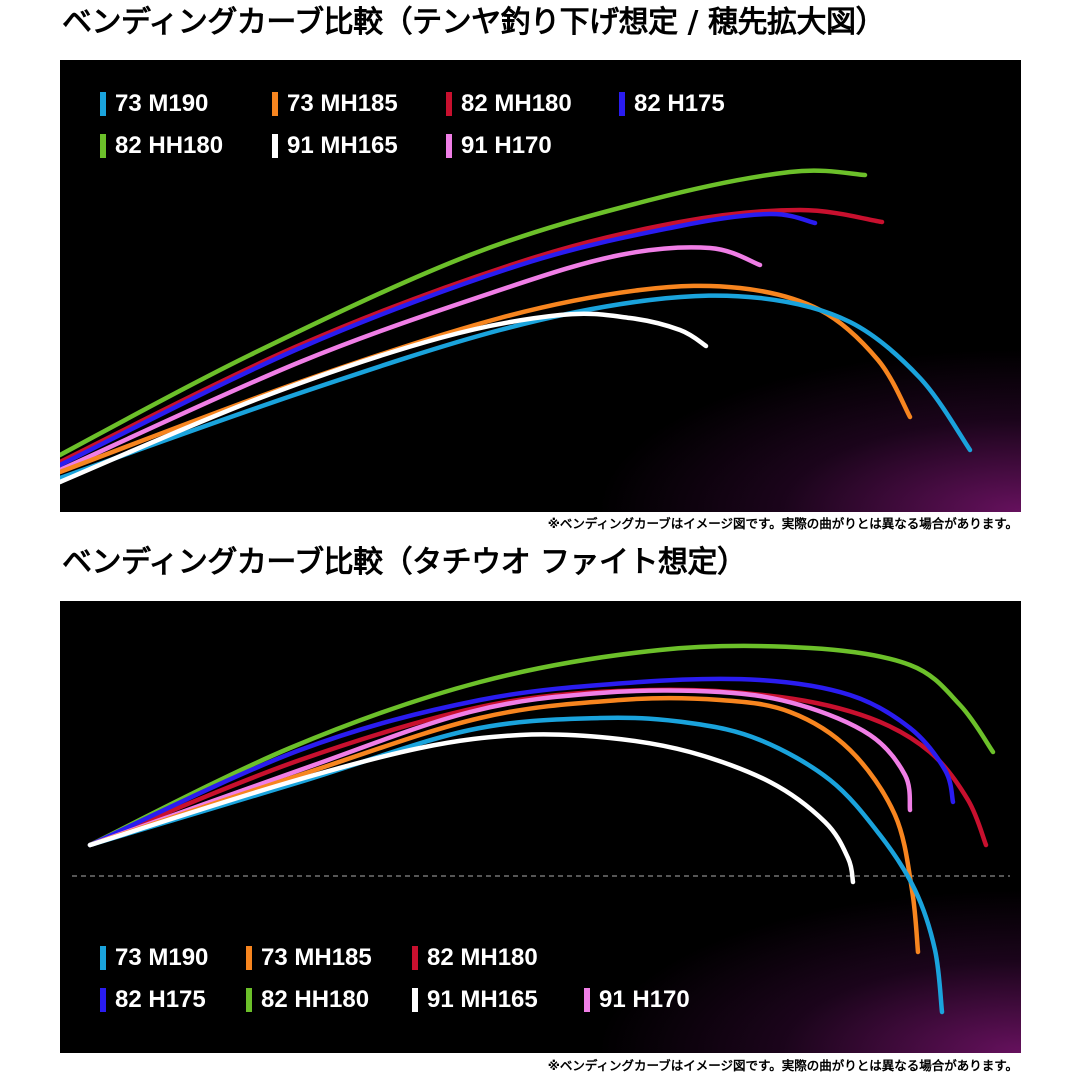  I want to click on curve-73-m190, so click(516, 387).